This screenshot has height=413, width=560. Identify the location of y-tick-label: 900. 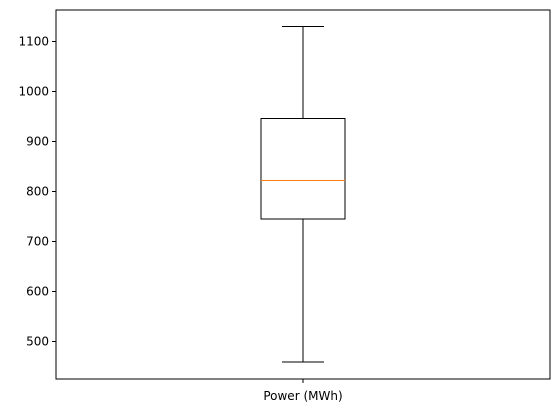
(37, 142).